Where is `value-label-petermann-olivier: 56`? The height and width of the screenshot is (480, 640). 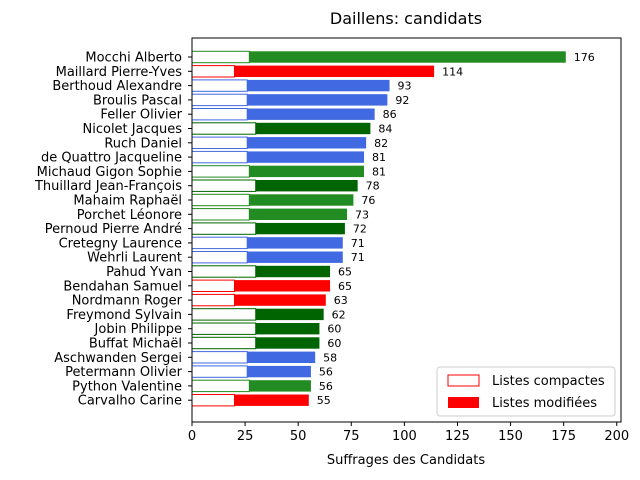
value-label-petermann-olivier: 56 is located at coordinates (326, 372).